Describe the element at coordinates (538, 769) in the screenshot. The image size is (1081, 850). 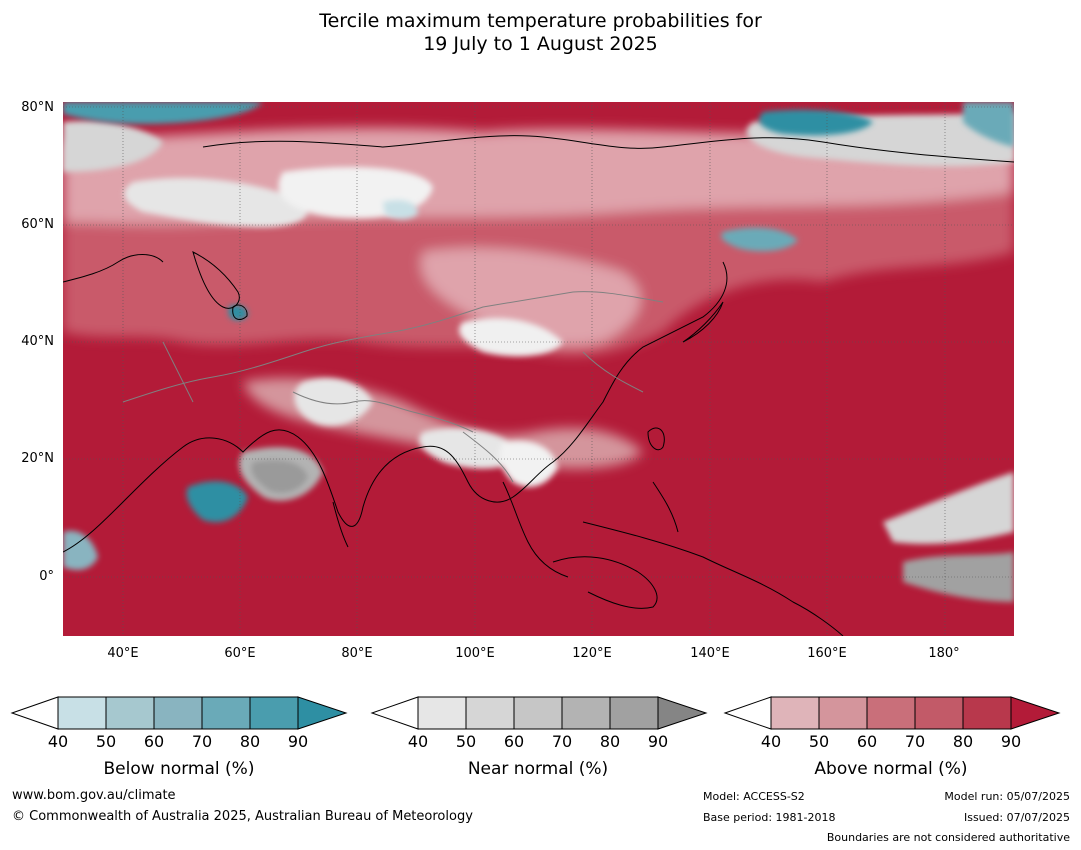
I see `colorbar-near-label: Near normal (%)` at that location.